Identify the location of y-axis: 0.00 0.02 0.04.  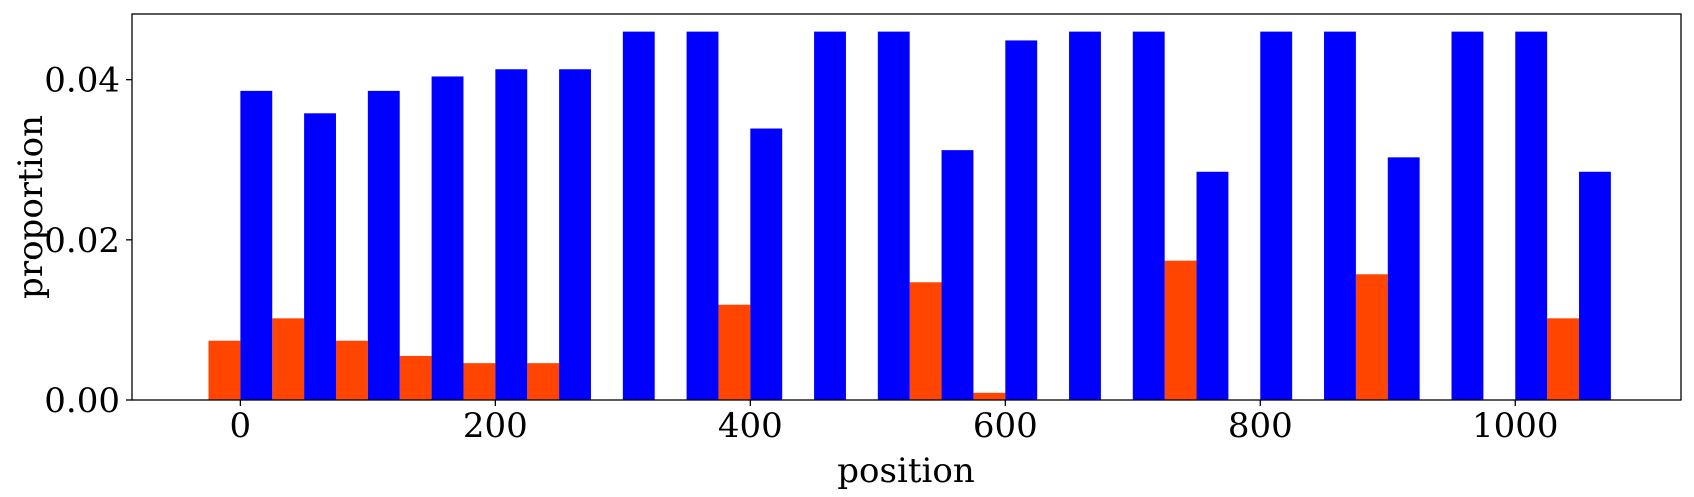
(88, 241).